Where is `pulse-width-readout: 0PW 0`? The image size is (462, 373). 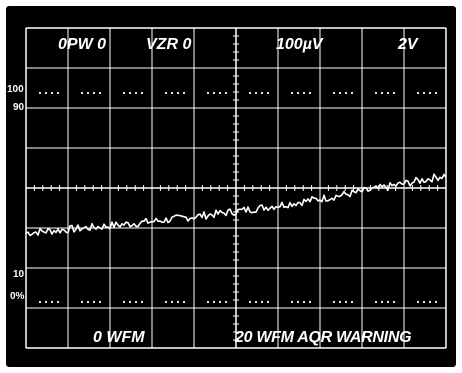
pulse-width-readout: 0PW 0 is located at coordinates (82, 44).